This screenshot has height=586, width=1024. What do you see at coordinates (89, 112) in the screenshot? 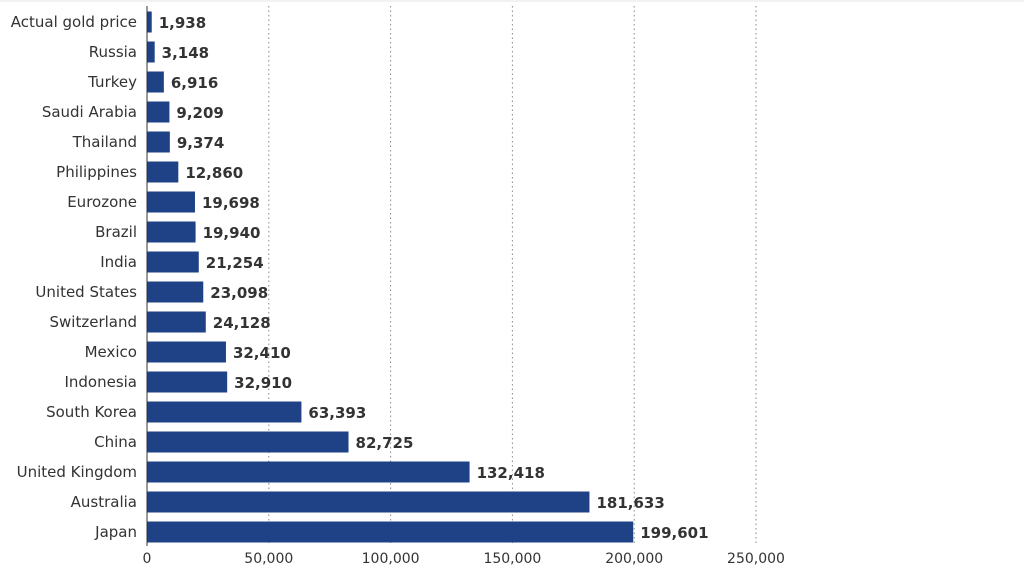
I see `category-label: Saudi Arabia` at bounding box center [89, 112].